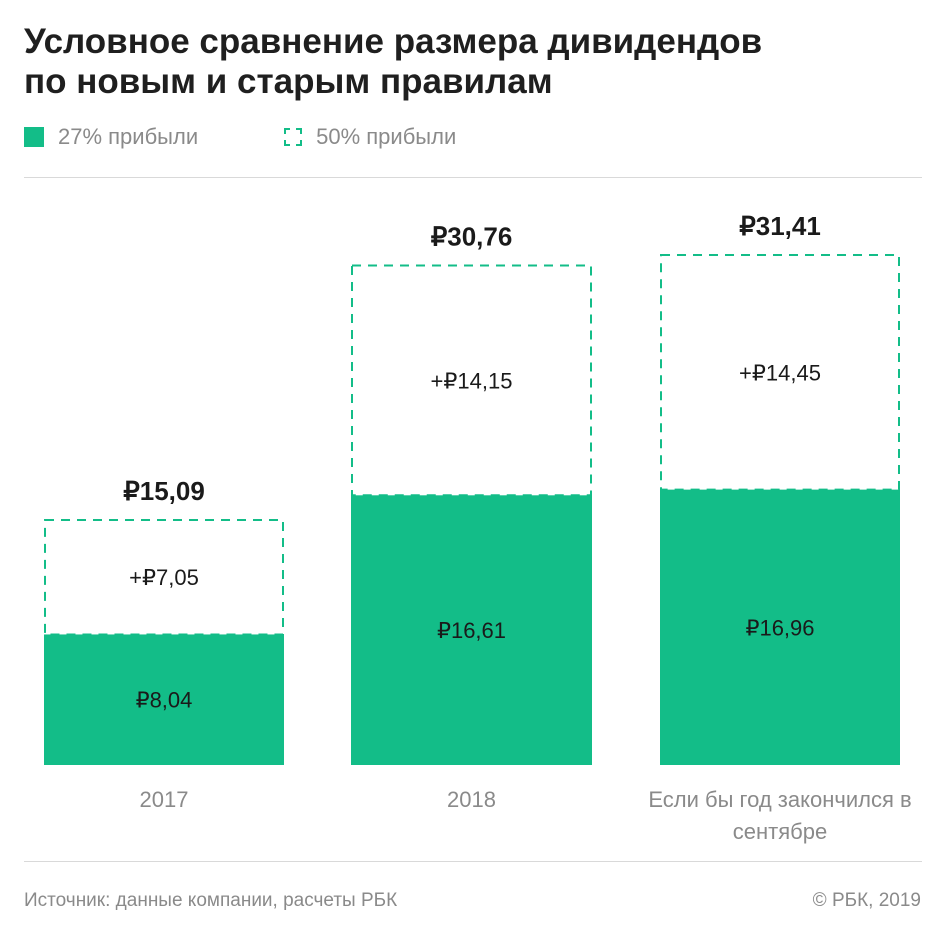 The height and width of the screenshot is (945, 945). I want to click on category-label-september: Если бы год закончился в сентябре, so click(780, 815).